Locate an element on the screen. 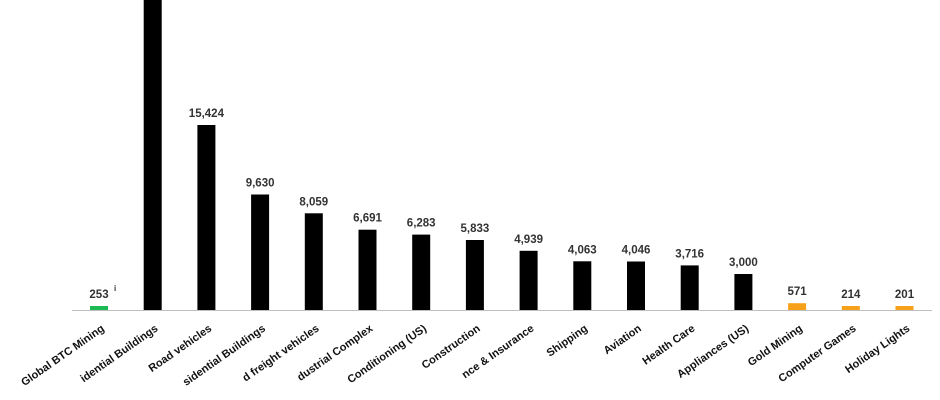 The height and width of the screenshot is (400, 940). value-label-0: 253 is located at coordinates (98, 295).